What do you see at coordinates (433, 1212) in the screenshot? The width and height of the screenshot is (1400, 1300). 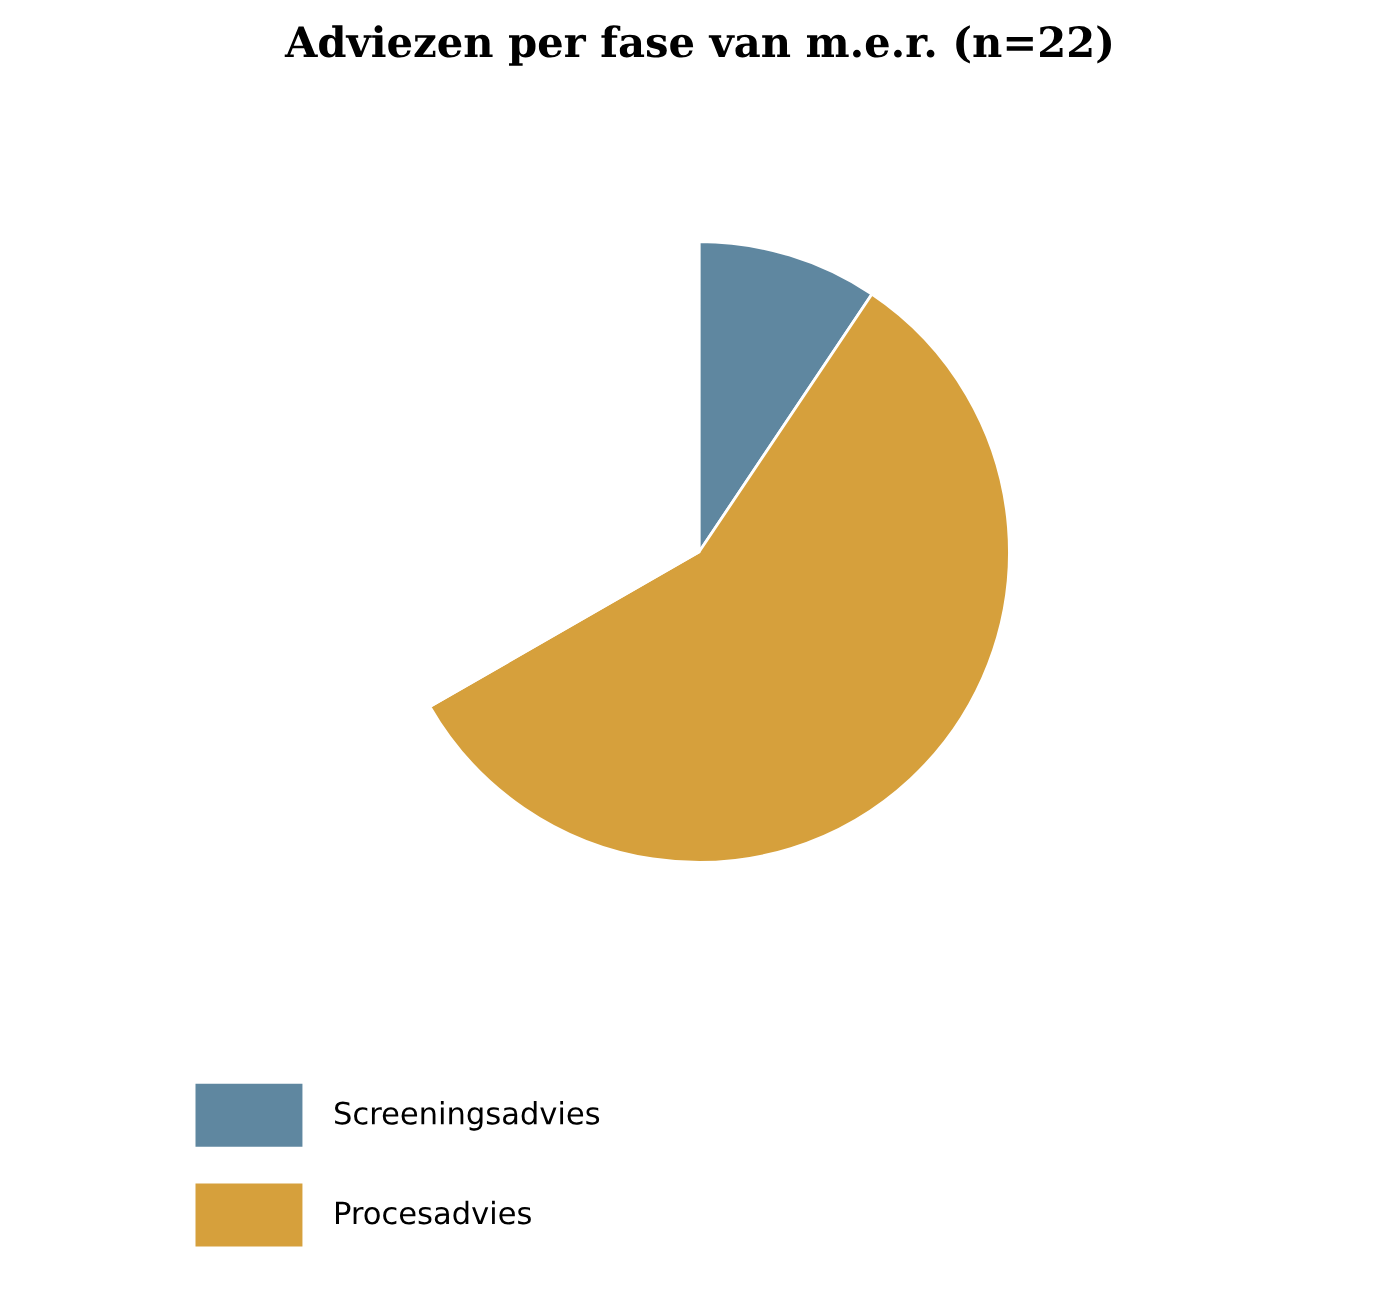 I see `legend-label: Procesadvies` at bounding box center [433, 1212].